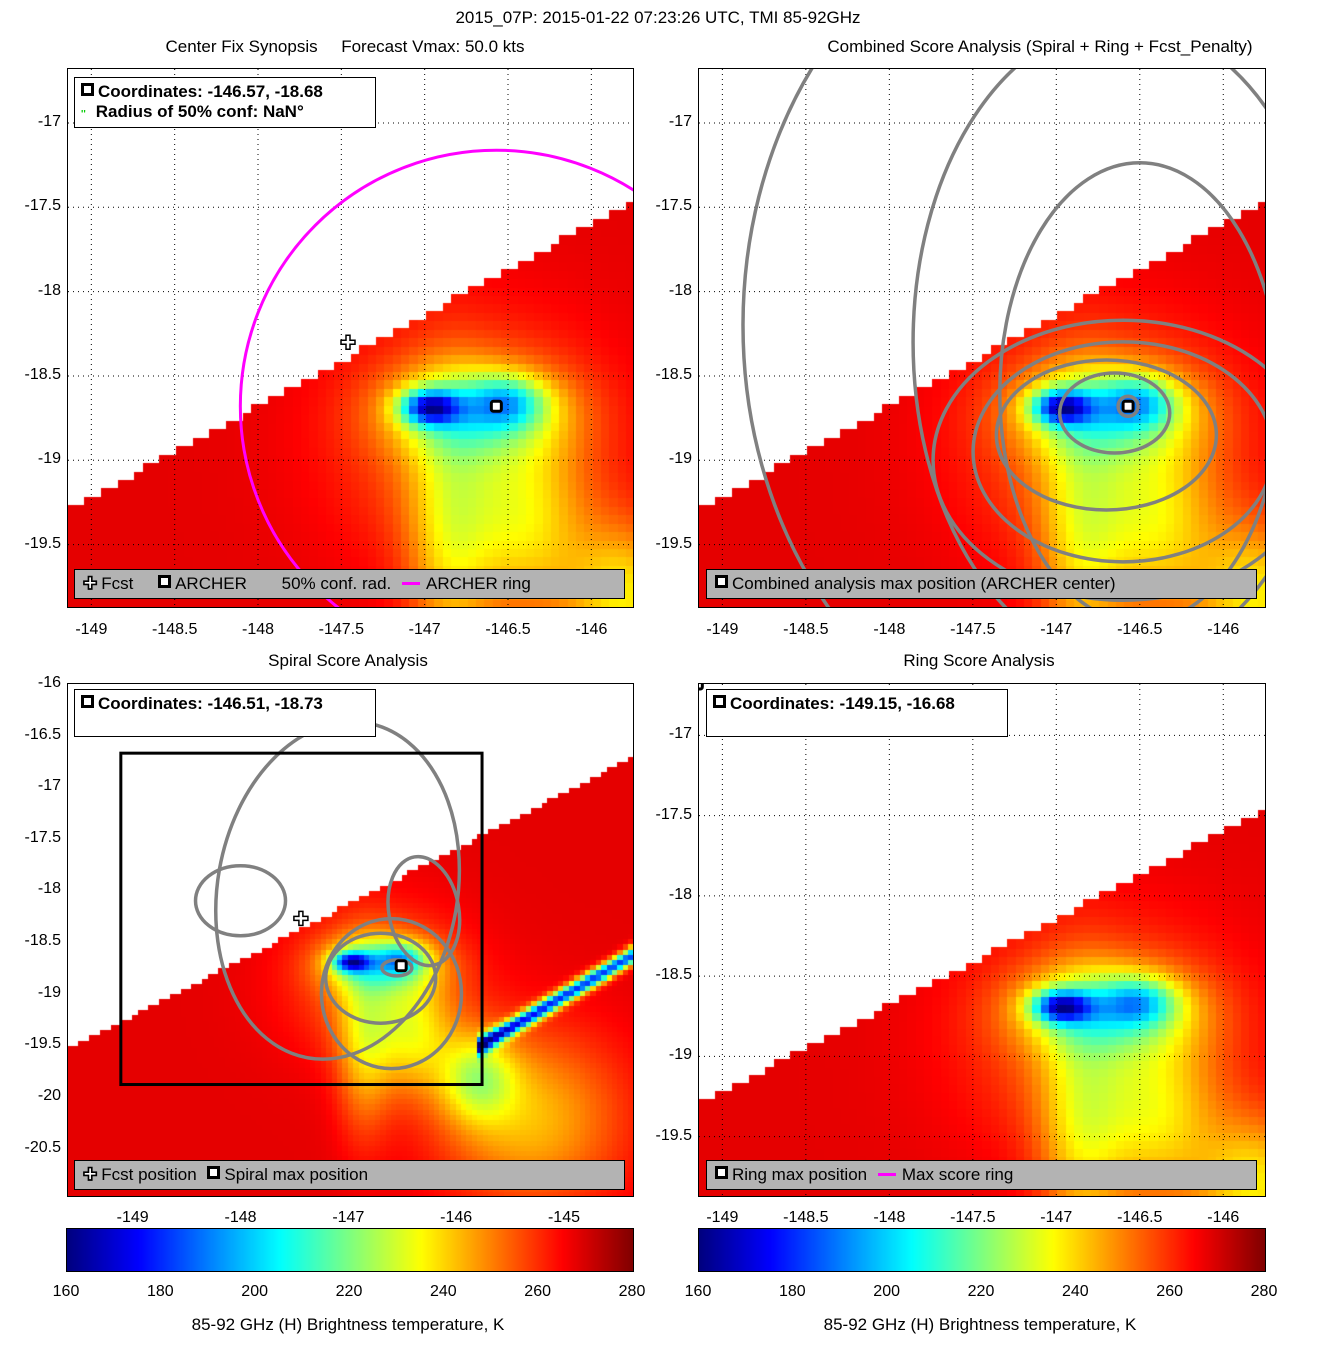 The width and height of the screenshot is (1317, 1350). I want to click on panel-title: Spiral Score Analysis, so click(348, 660).